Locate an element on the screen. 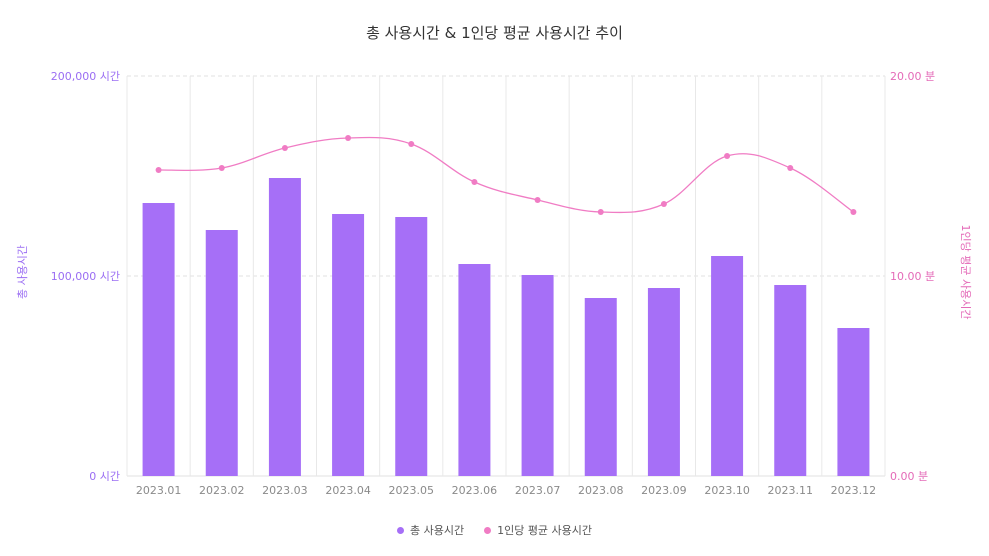 The height and width of the screenshot is (556, 989). x-tick-label: 2023.03 is located at coordinates (285, 490).